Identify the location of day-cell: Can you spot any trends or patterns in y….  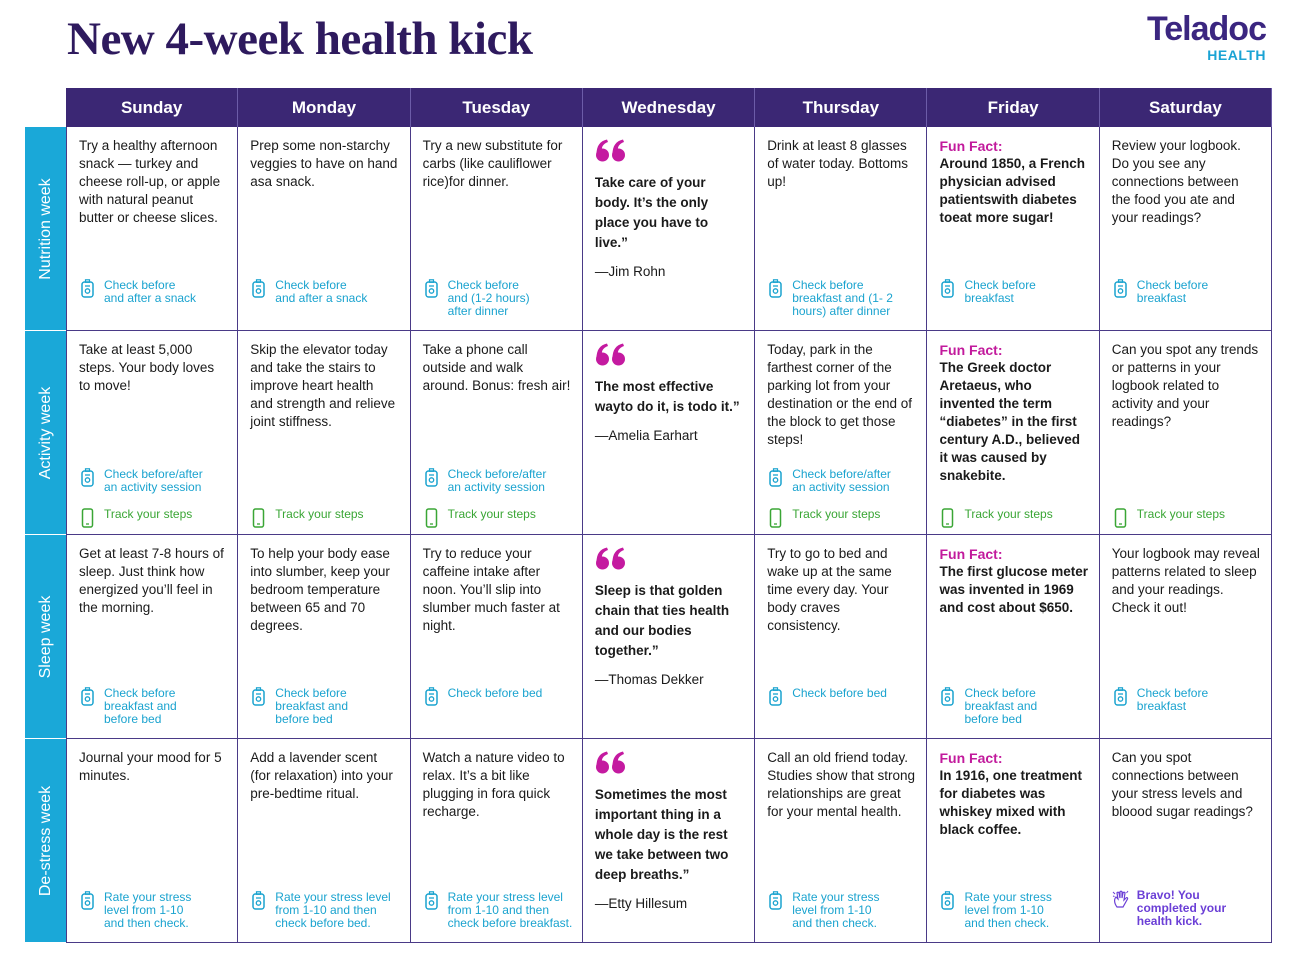
(1186, 433).